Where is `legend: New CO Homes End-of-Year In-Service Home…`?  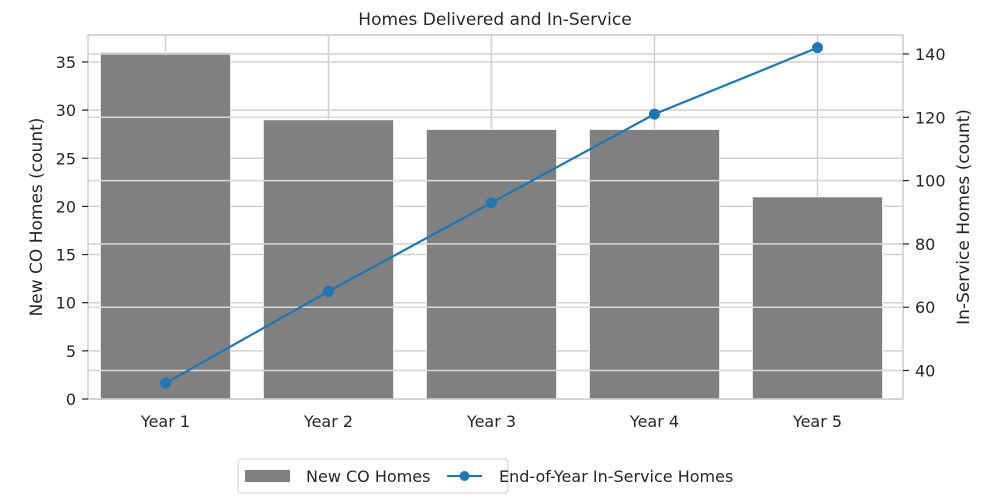 legend: New CO Homes End-of-Year In-Service Home… is located at coordinates (485, 476).